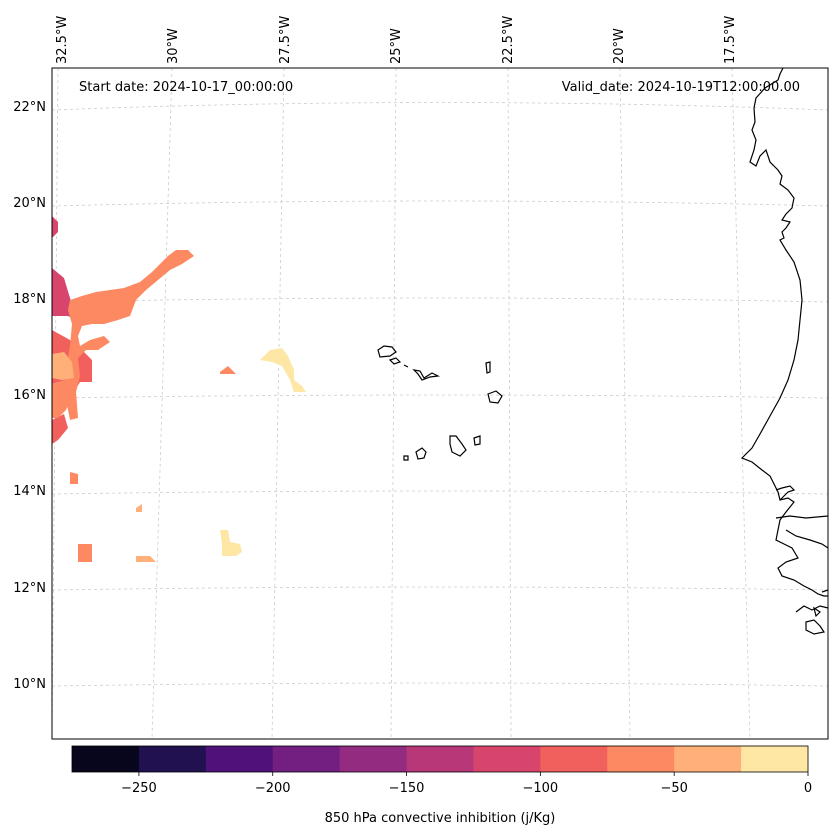 The width and height of the screenshot is (837, 836). I want to click on bijagos-coast, so click(807, 539).